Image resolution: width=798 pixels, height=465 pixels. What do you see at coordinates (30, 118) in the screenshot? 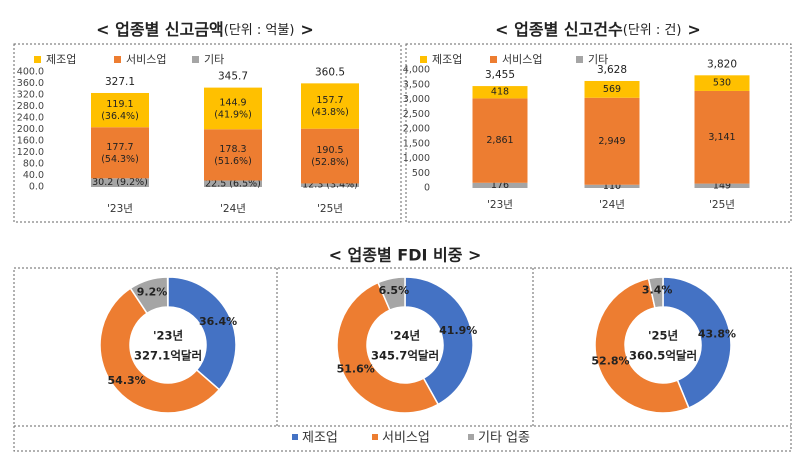
I see `y-tick-label: 240.0` at bounding box center [30, 118].